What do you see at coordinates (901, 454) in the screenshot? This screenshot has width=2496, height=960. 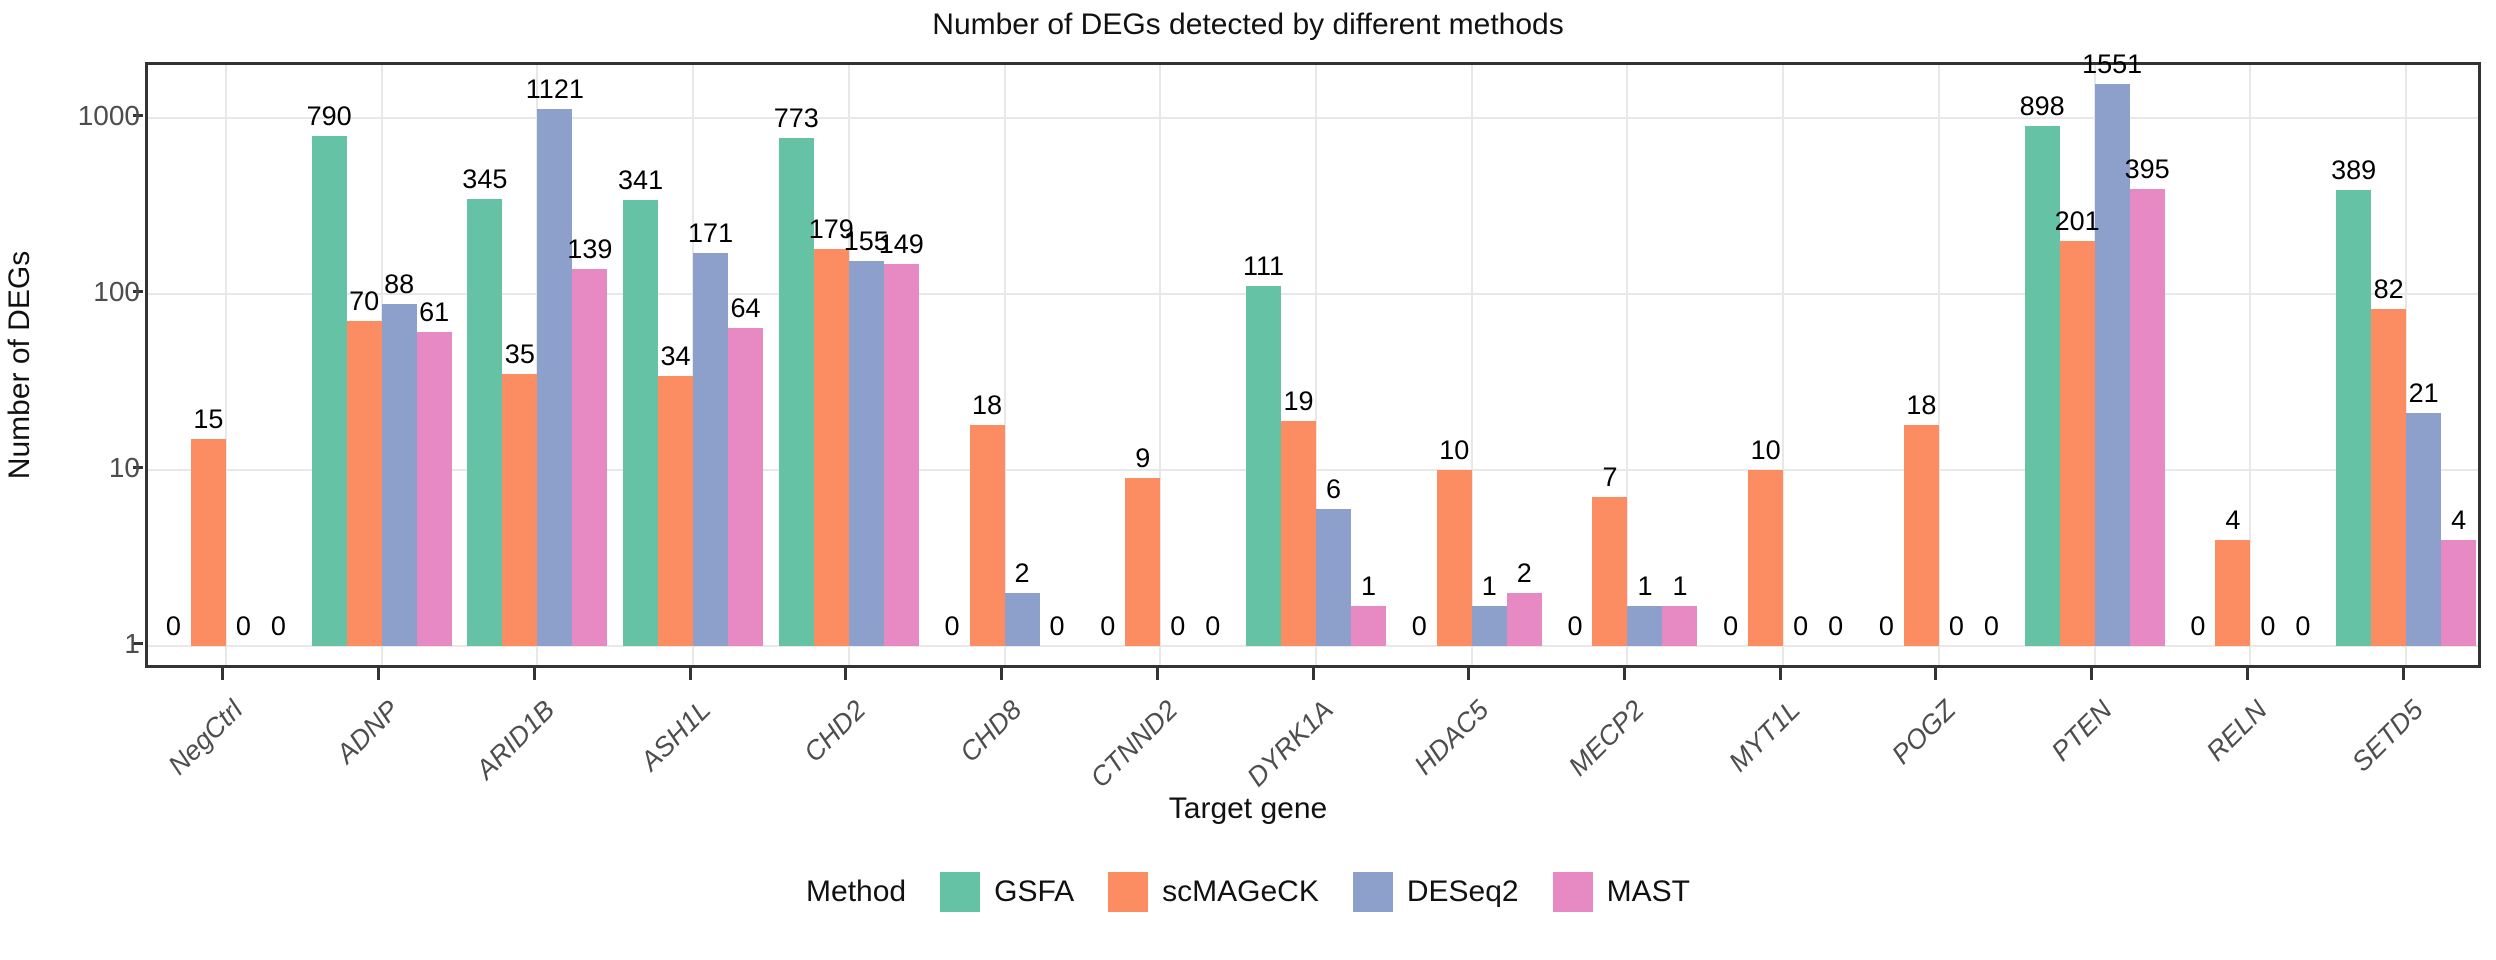 I see `bar-MAST-CHD2` at bounding box center [901, 454].